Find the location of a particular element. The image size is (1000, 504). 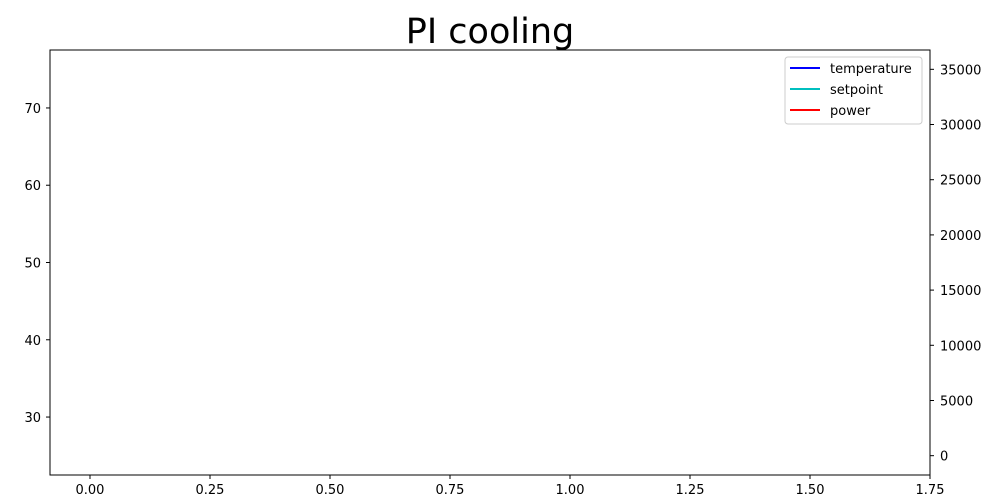

y2-tick-label: 5000 is located at coordinates (956, 401).